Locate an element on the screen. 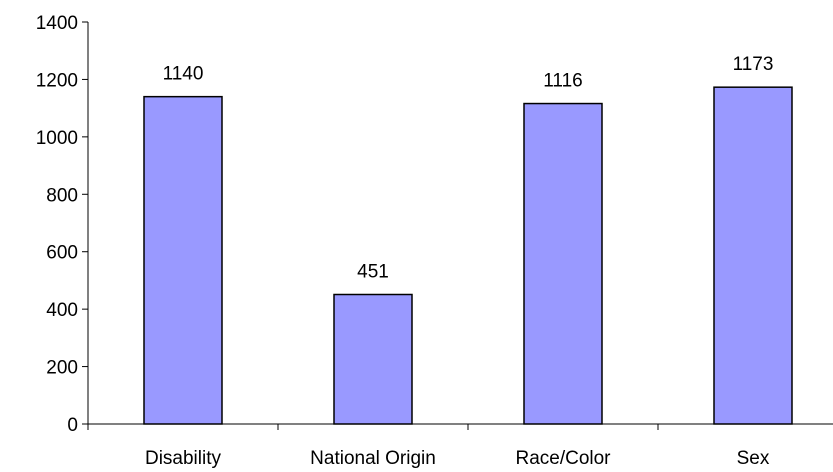 This screenshot has height=472, width=833. y-tick-label: 200 is located at coordinates (62, 368).